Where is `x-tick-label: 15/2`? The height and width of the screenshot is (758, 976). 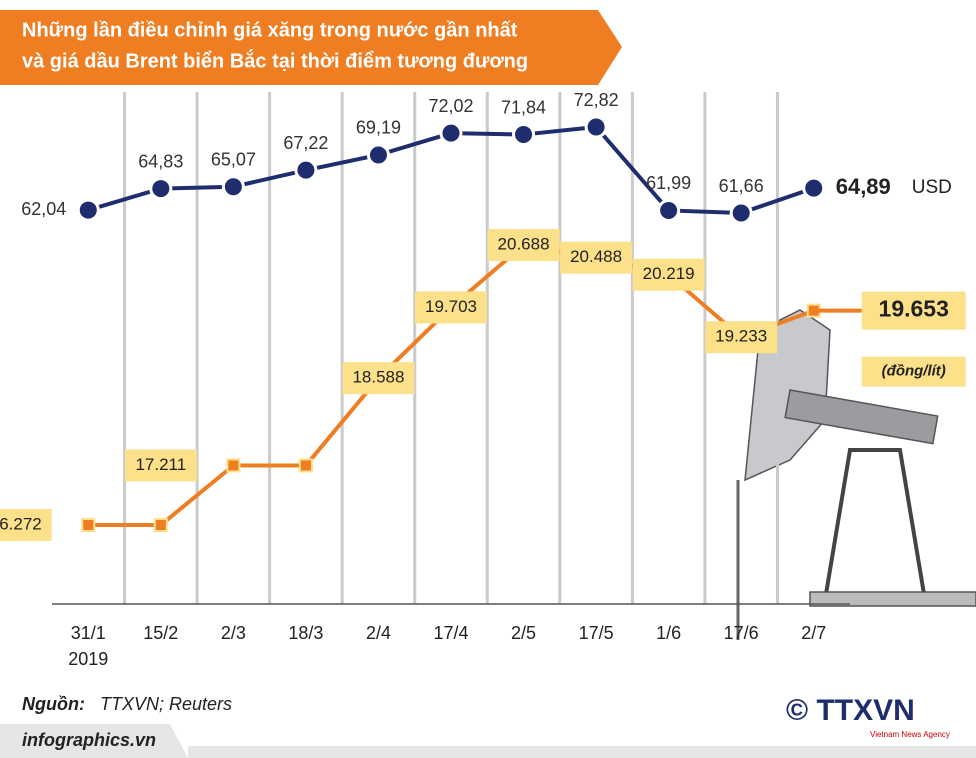 x-tick-label: 15/2 is located at coordinates (160, 633).